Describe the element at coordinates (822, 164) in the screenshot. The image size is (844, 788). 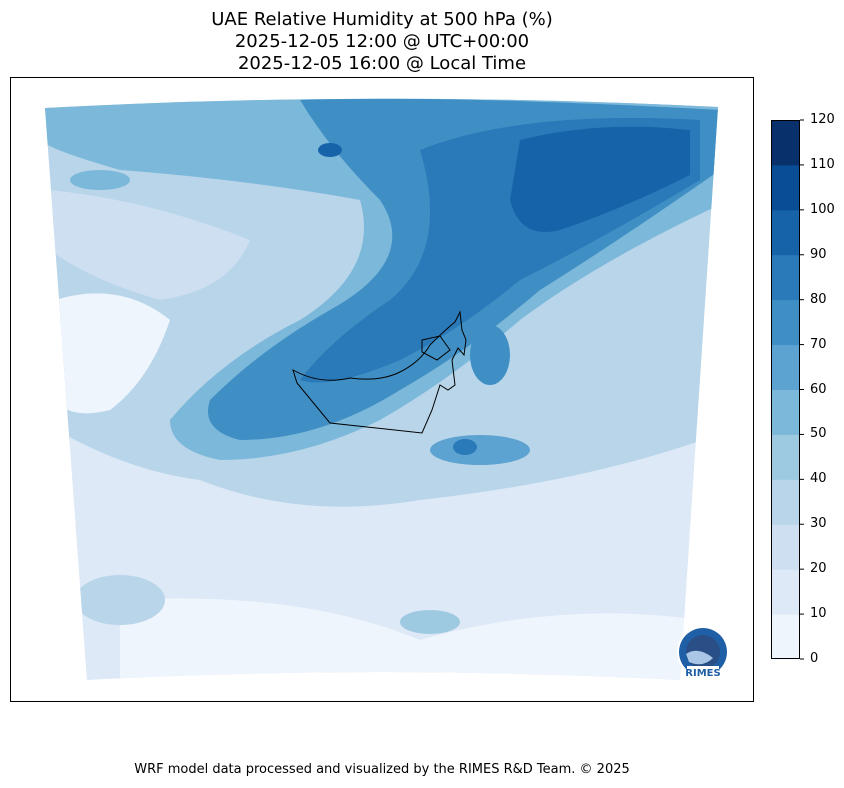
I see `colorbar-tick-label: 110` at that location.